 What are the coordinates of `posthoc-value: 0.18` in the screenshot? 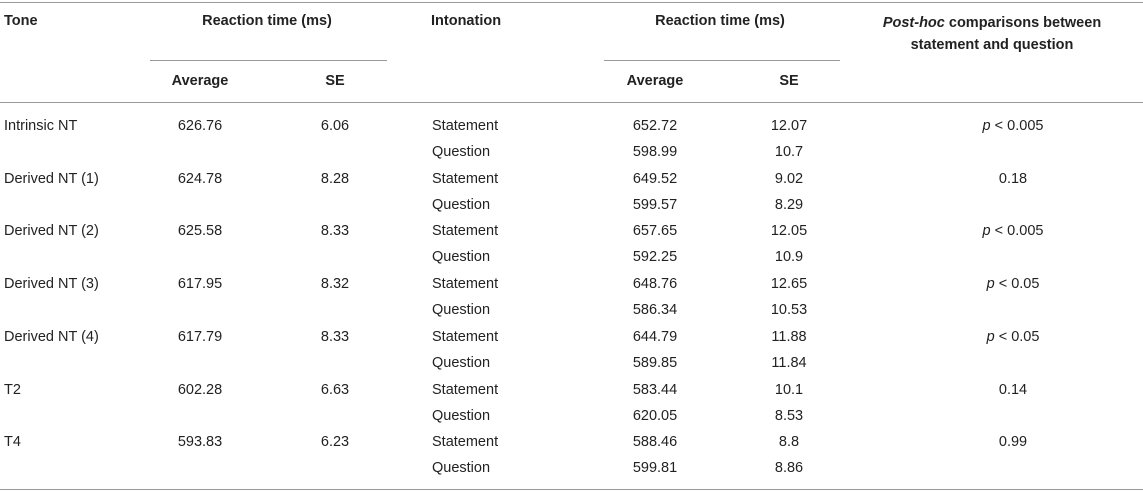 It's located at (1013, 179).